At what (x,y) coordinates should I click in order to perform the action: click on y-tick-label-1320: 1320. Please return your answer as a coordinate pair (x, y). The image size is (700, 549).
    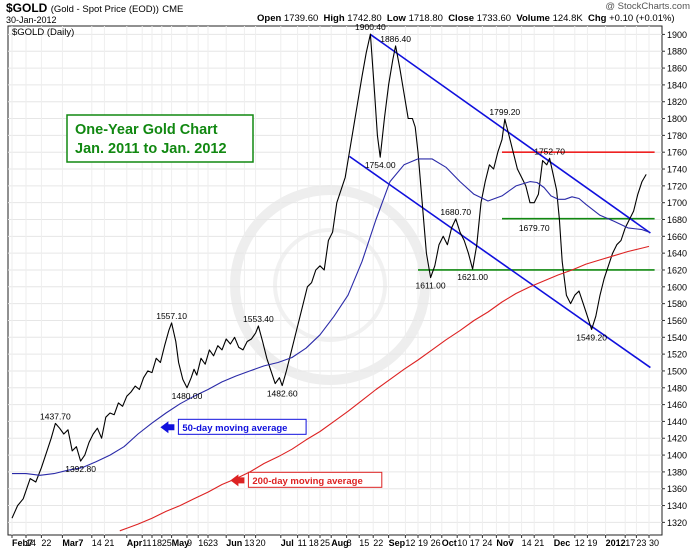
    Looking at the image, I should click on (677, 523).